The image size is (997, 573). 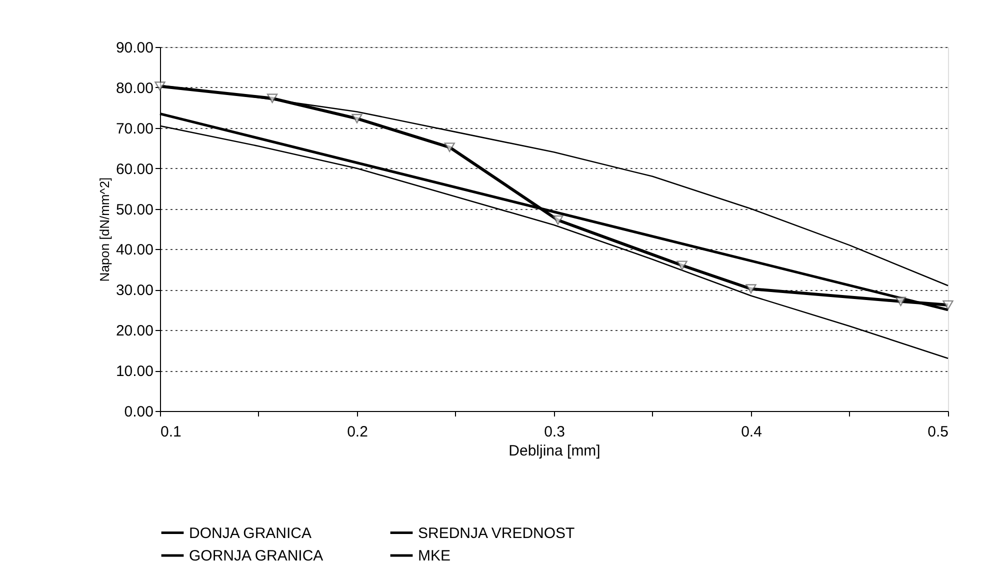 I want to click on y-tick-label: 30.00, so click(x=135, y=291).